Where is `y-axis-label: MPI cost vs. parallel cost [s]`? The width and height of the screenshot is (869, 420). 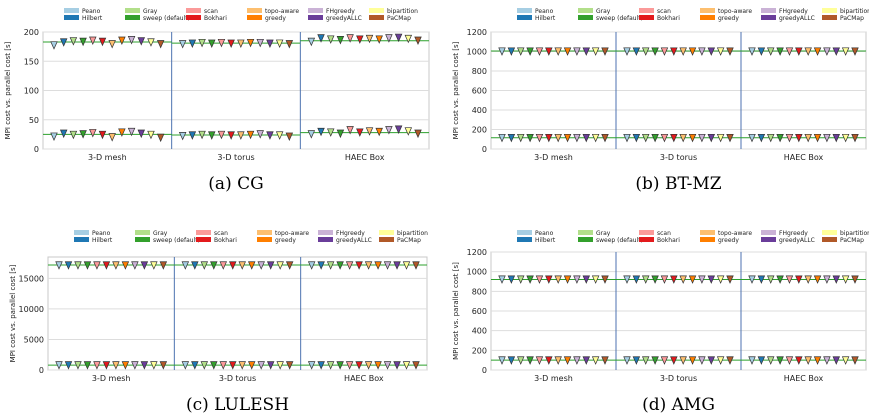 y-axis-label: MPI cost vs. parallel cost [s] is located at coordinates (13, 313).